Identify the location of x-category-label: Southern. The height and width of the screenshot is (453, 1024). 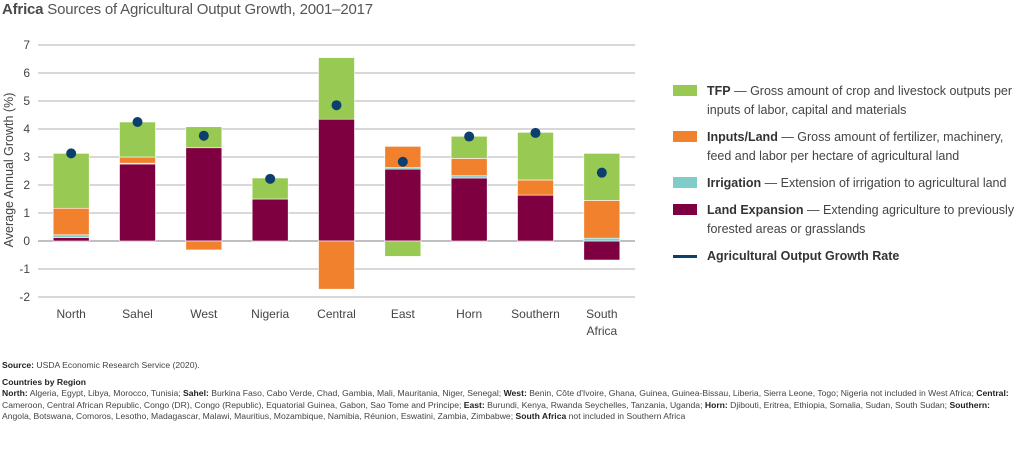
(535, 314).